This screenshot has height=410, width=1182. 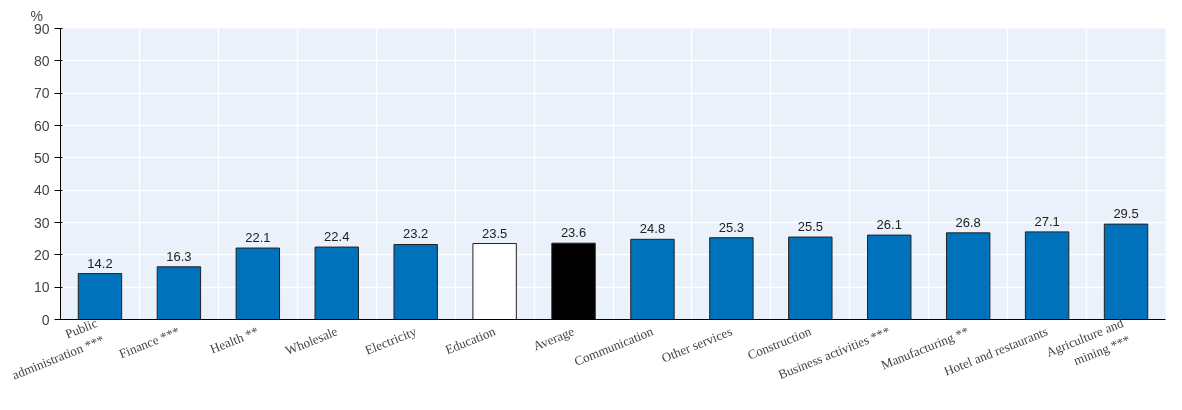 What do you see at coordinates (41, 254) in the screenshot?
I see `y-tick-label: 20` at bounding box center [41, 254].